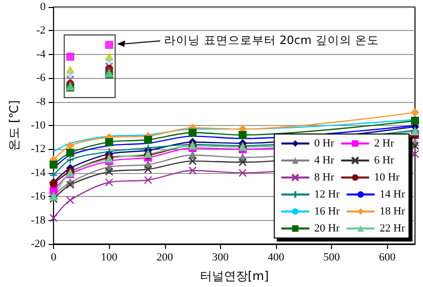 Image resolution: width=423 pixels, height=287 pixels. Describe the element at coordinates (324, 160) in the screenshot. I see `legend-label: 4 Hr` at that location.